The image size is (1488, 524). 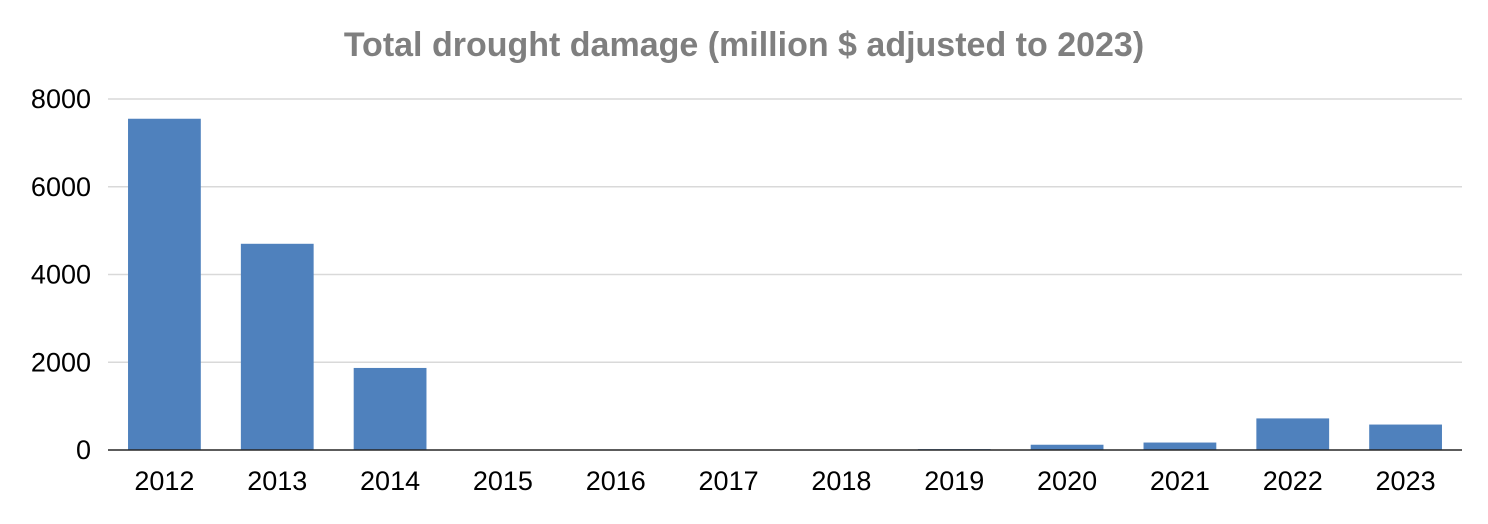 What do you see at coordinates (277, 346) in the screenshot?
I see `bar-2013` at bounding box center [277, 346].